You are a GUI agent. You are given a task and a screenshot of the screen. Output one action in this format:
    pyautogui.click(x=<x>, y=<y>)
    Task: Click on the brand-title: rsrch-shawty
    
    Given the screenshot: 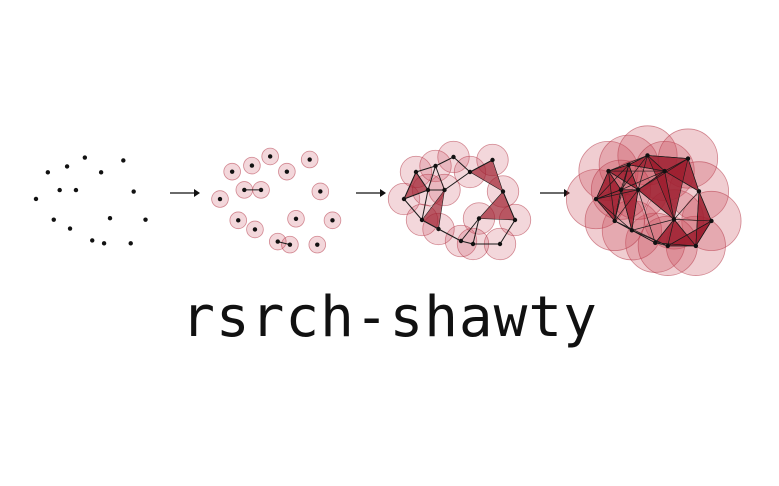 What is the action you would take?
    pyautogui.click(x=389, y=317)
    